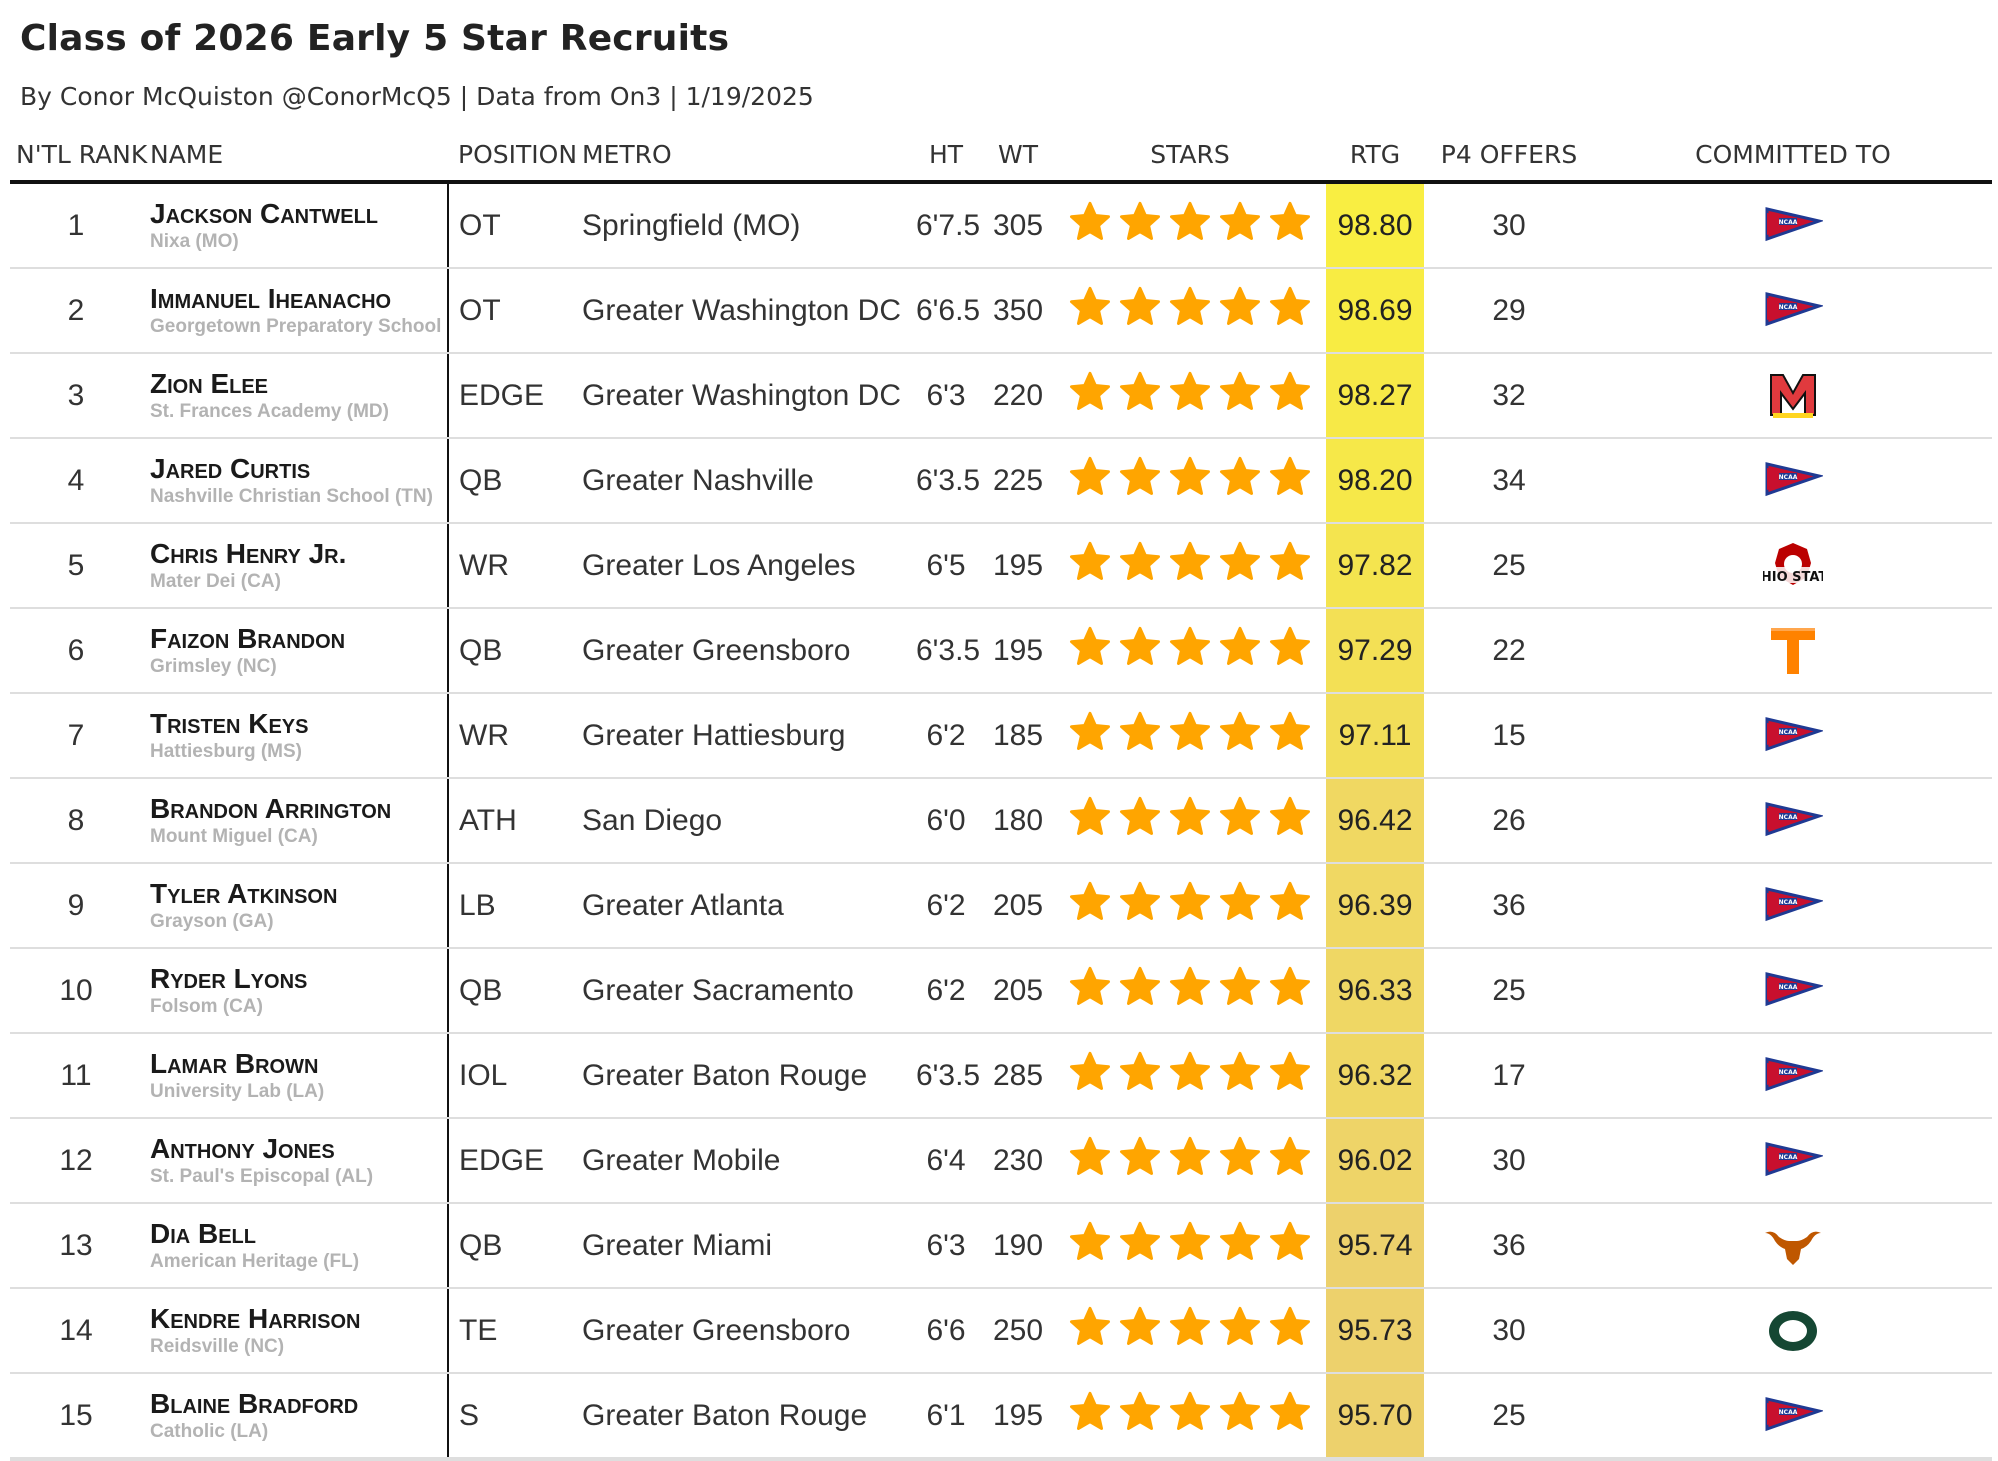 The height and width of the screenshot is (1461, 1998). I want to click on committed-cell: OHIO STATE, so click(1793, 566).